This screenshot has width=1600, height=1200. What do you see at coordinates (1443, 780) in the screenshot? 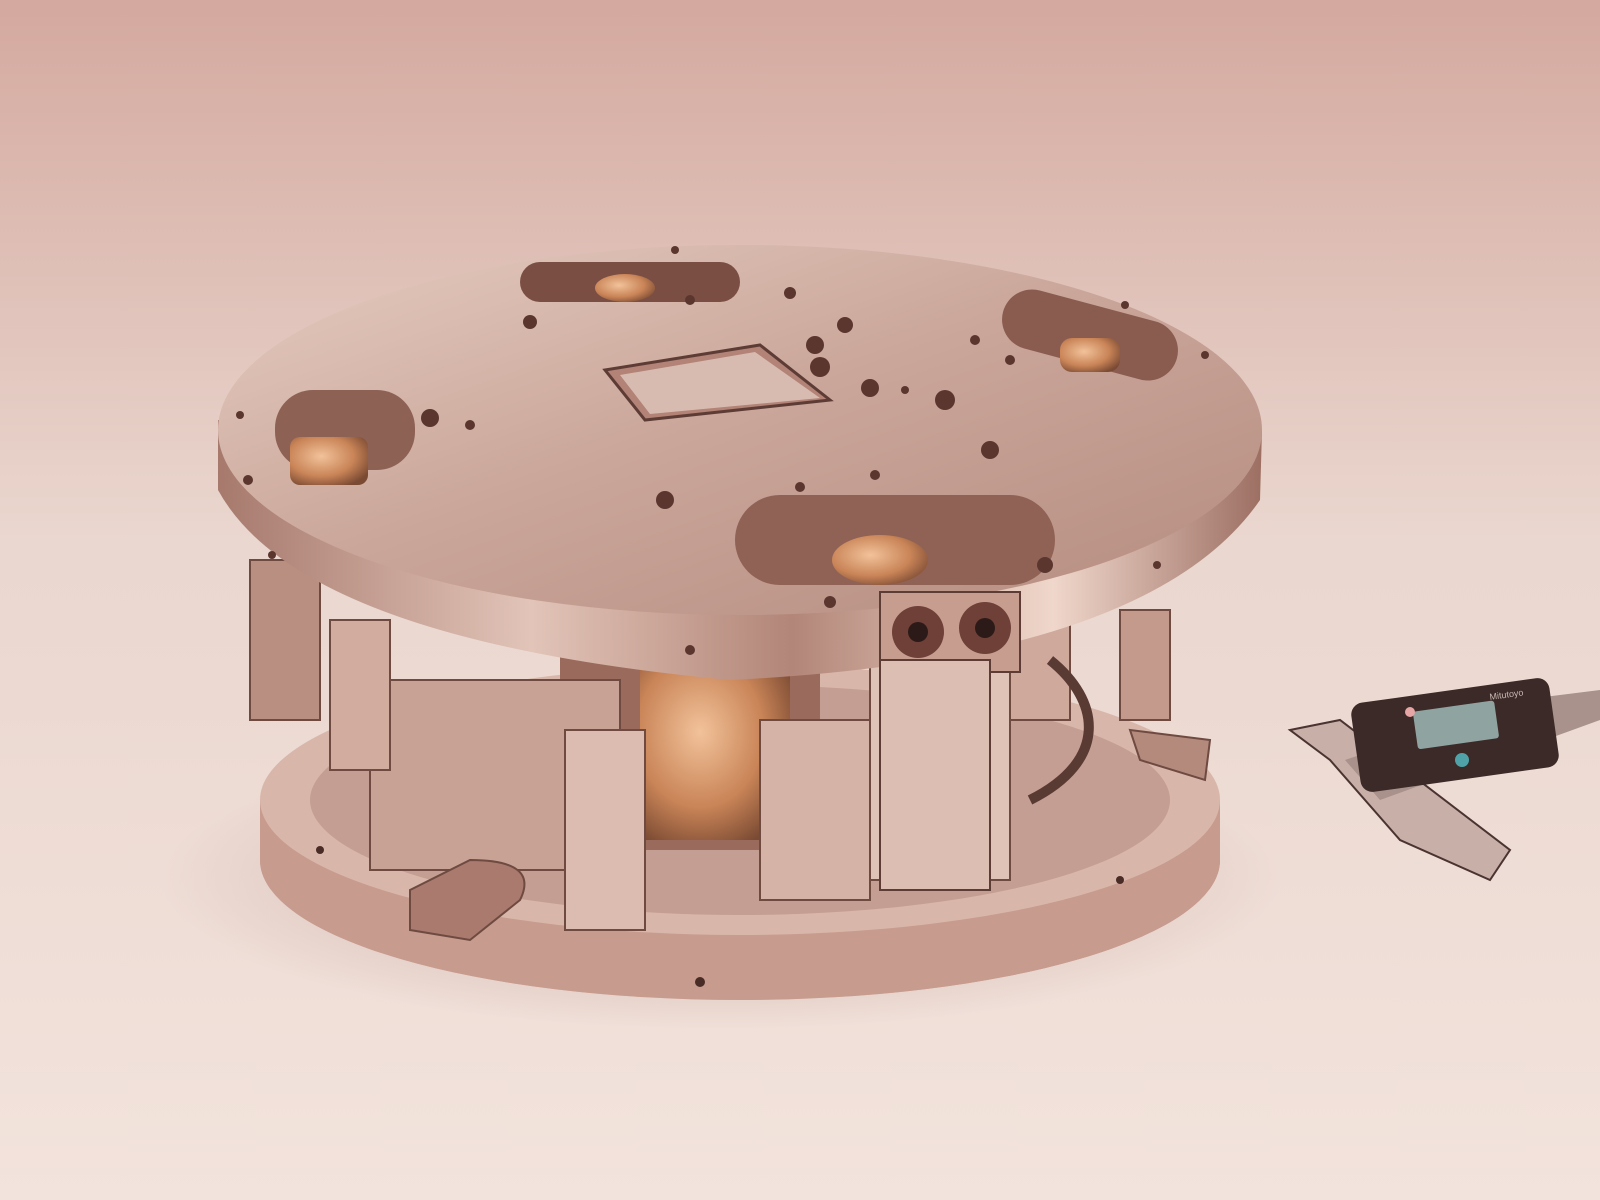
I see `digital-caliper: Mitutoyo` at bounding box center [1443, 780].